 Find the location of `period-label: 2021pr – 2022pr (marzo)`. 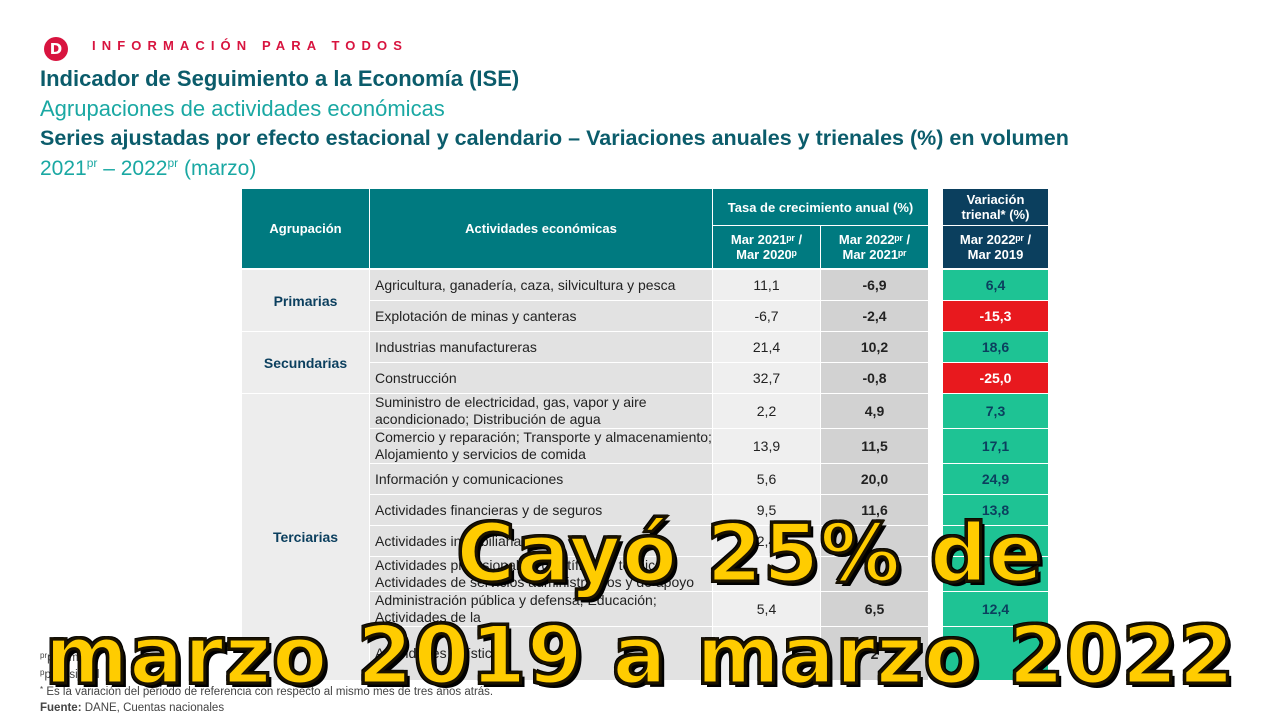

period-label: 2021pr – 2022pr (marzo) is located at coordinates (148, 168).